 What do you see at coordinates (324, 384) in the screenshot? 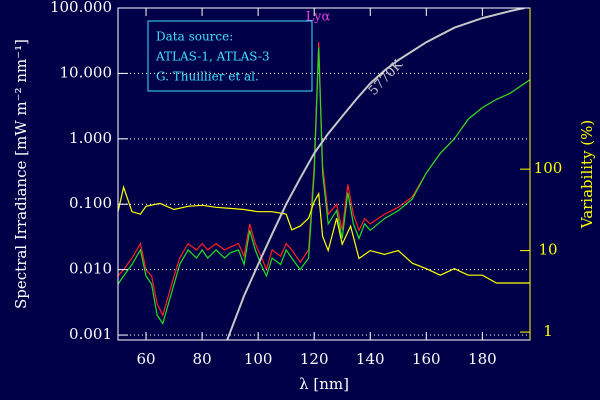
I see `x-axis-label: λ [nm]` at bounding box center [324, 384].